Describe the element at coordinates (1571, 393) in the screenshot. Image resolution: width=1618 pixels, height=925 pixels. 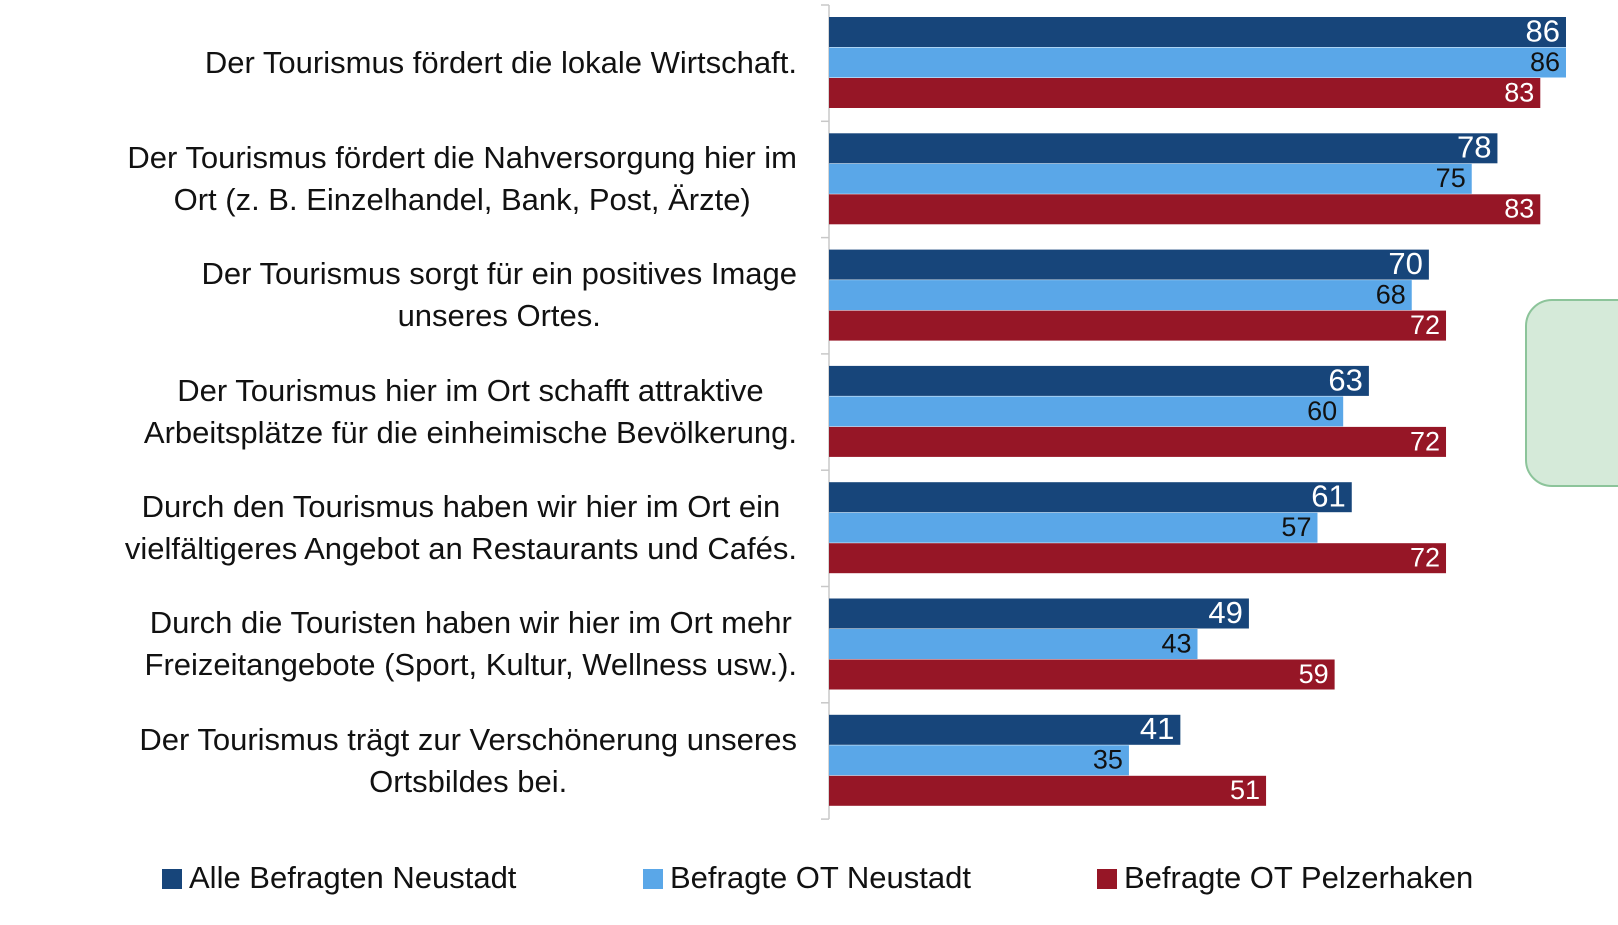
I see `callout-box` at that location.